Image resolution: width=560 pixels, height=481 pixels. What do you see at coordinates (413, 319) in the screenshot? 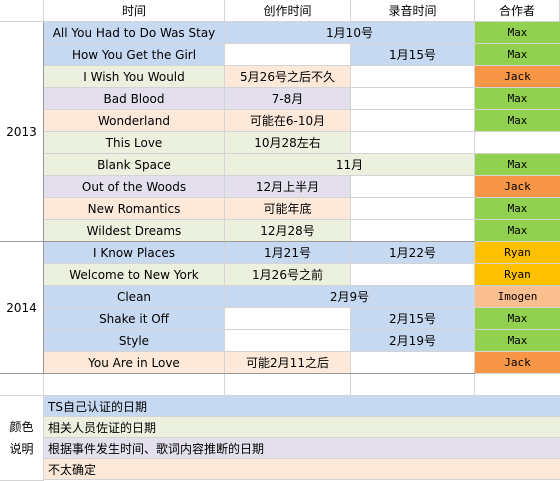
I see `recorded-date-cell: 2月15号` at bounding box center [413, 319].